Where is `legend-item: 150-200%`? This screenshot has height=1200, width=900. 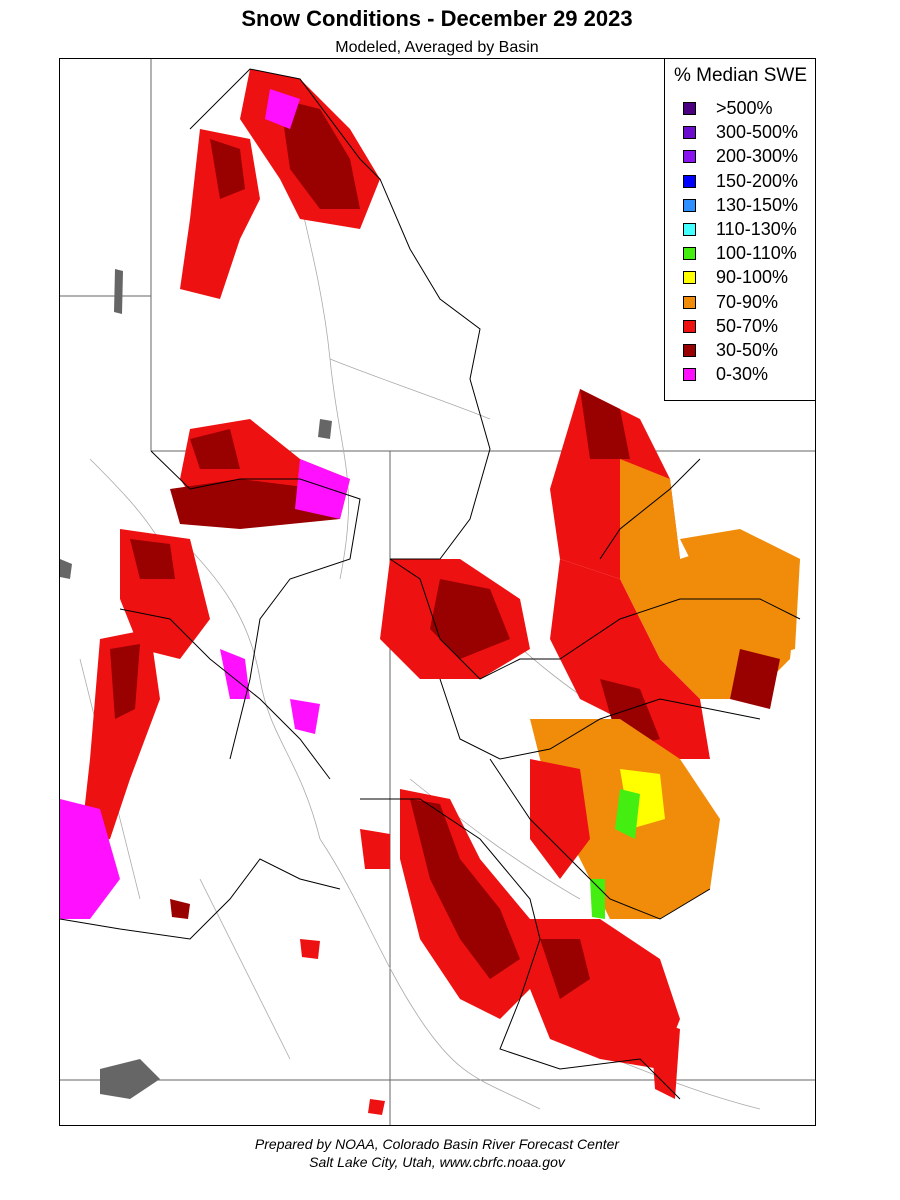
legend-item: 150-200% is located at coordinates (740, 181).